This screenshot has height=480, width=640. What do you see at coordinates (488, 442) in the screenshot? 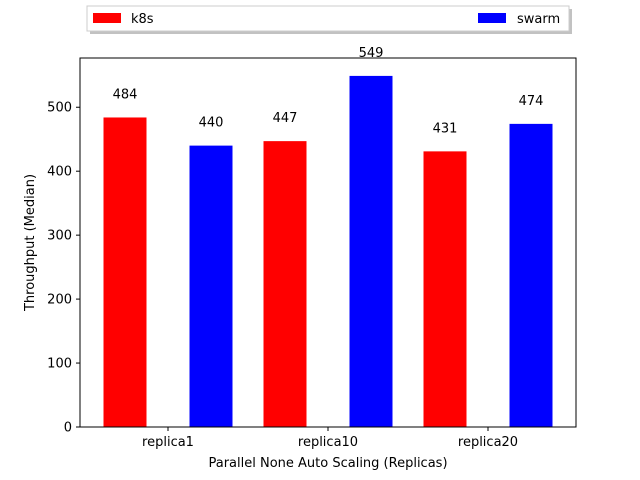
I see `x-tick-label-replica20: replica20` at bounding box center [488, 442].